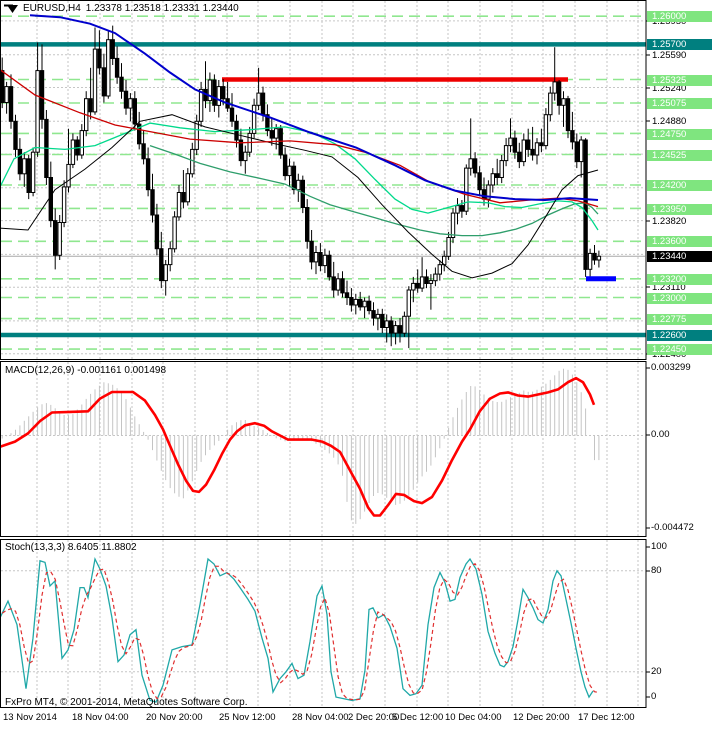 The height and width of the screenshot is (732, 712). I want to click on price-label-plain: 1.24880, so click(669, 121).